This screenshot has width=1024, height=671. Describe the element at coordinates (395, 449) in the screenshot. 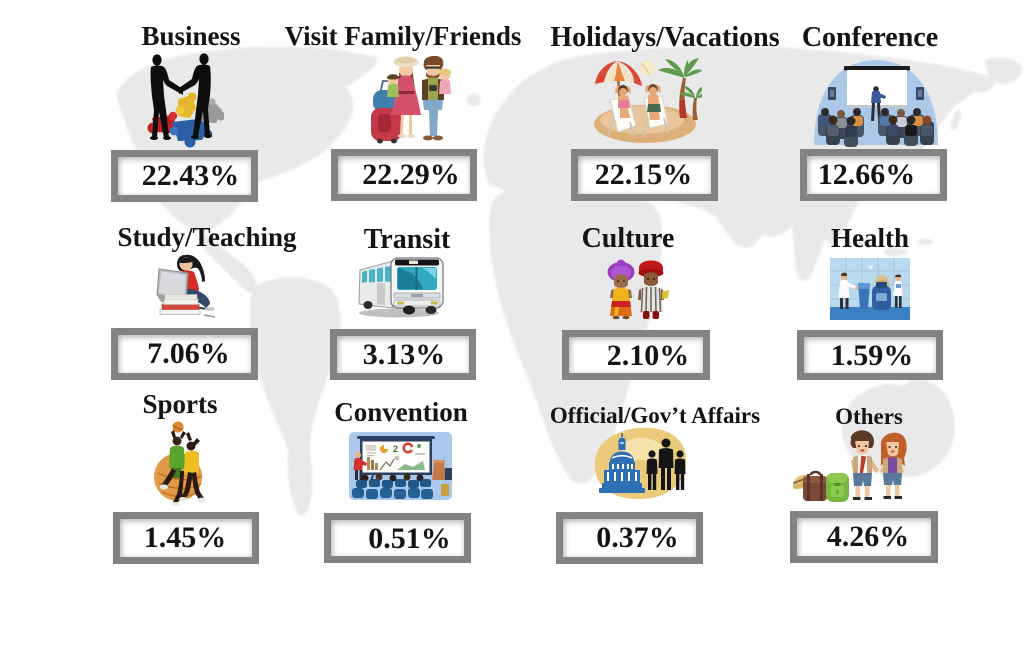

I see `svg-text: 2` at that location.